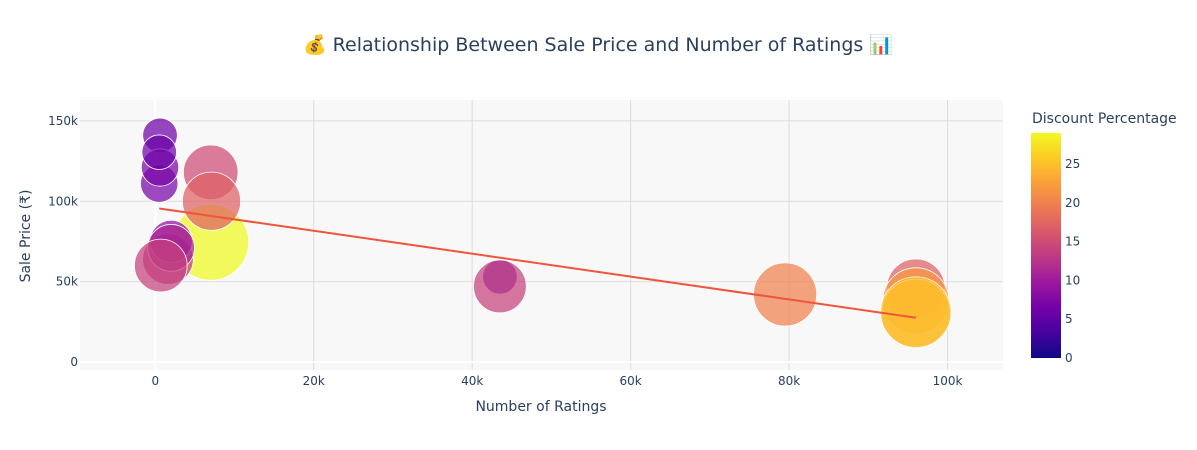  What do you see at coordinates (472, 381) in the screenshot?
I see `x-tick-label: 40k` at bounding box center [472, 381].